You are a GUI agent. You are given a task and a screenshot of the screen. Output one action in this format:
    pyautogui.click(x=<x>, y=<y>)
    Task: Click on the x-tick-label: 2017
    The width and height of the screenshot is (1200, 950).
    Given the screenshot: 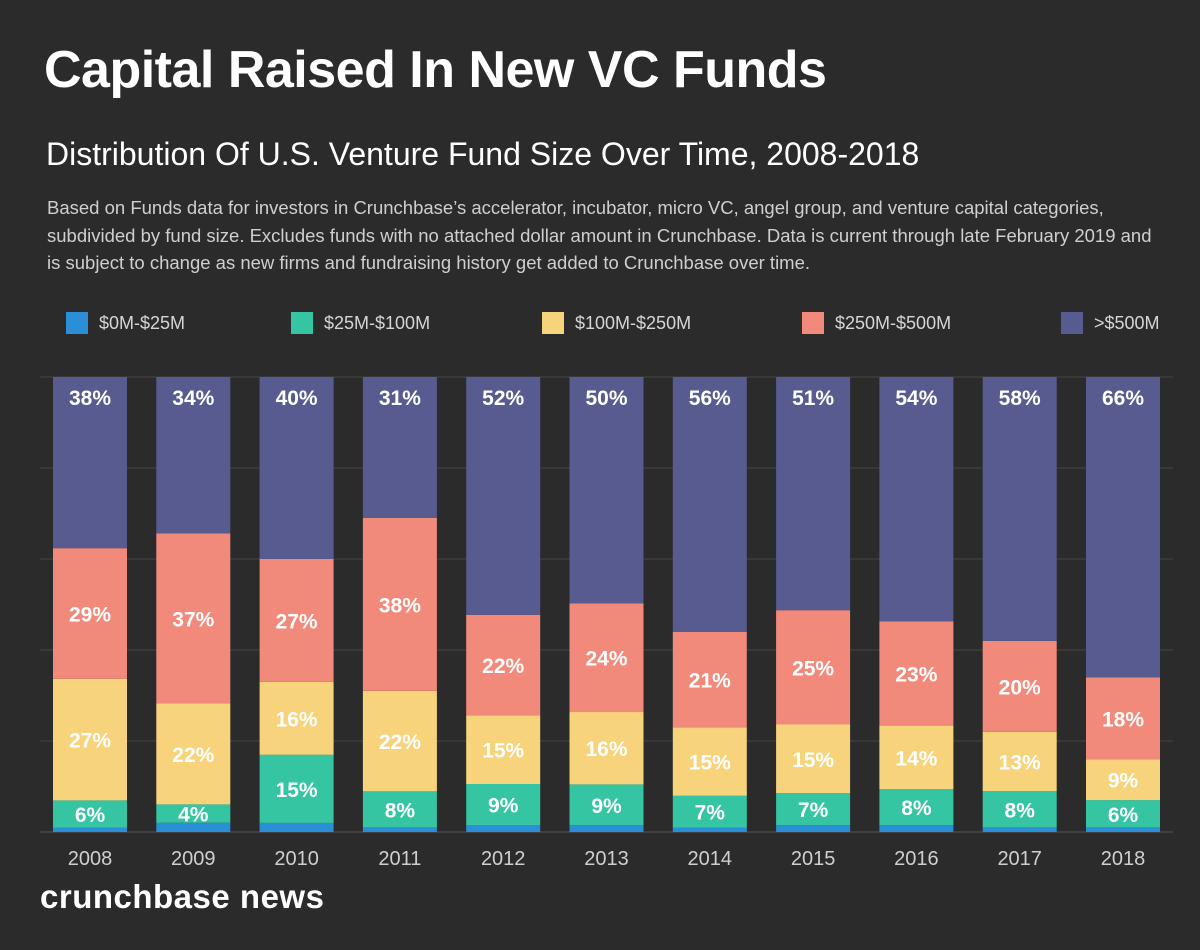 What is the action you would take?
    pyautogui.click(x=1019, y=859)
    